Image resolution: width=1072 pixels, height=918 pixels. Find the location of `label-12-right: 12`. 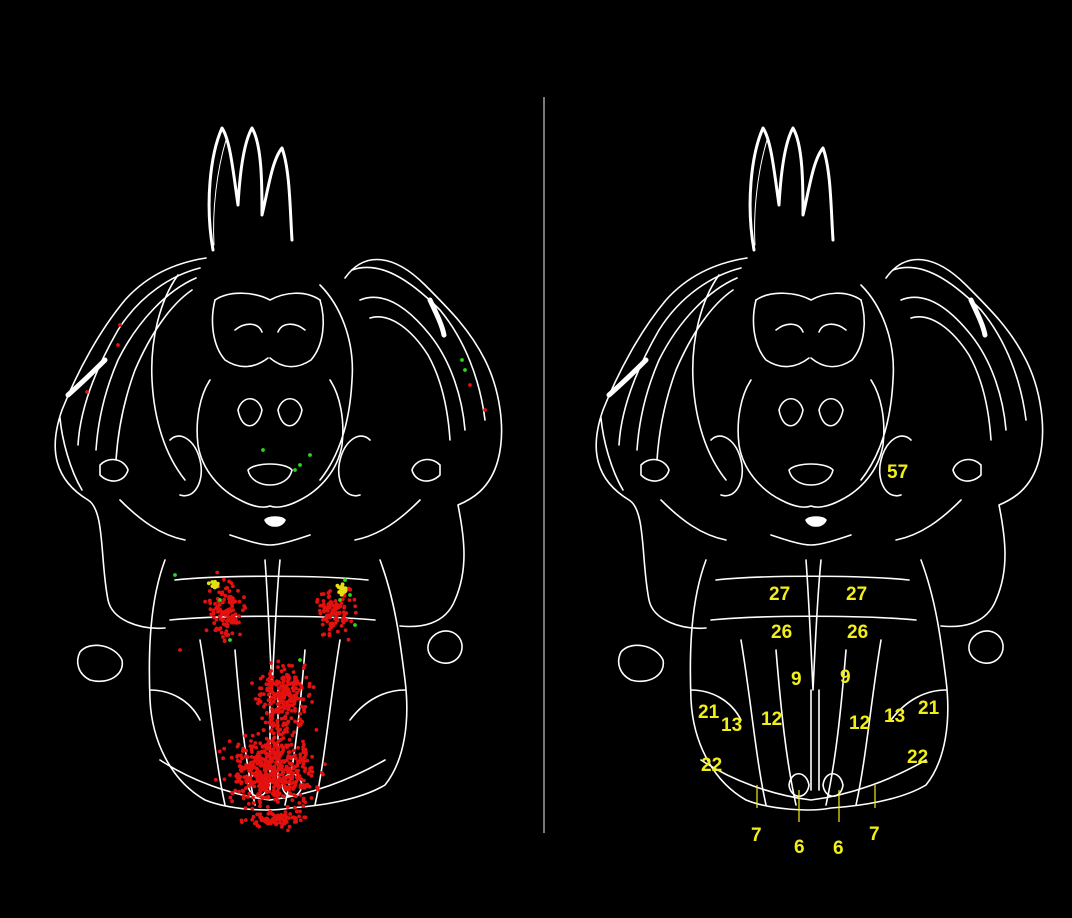

label-12-right: 12 is located at coordinates (859, 723).